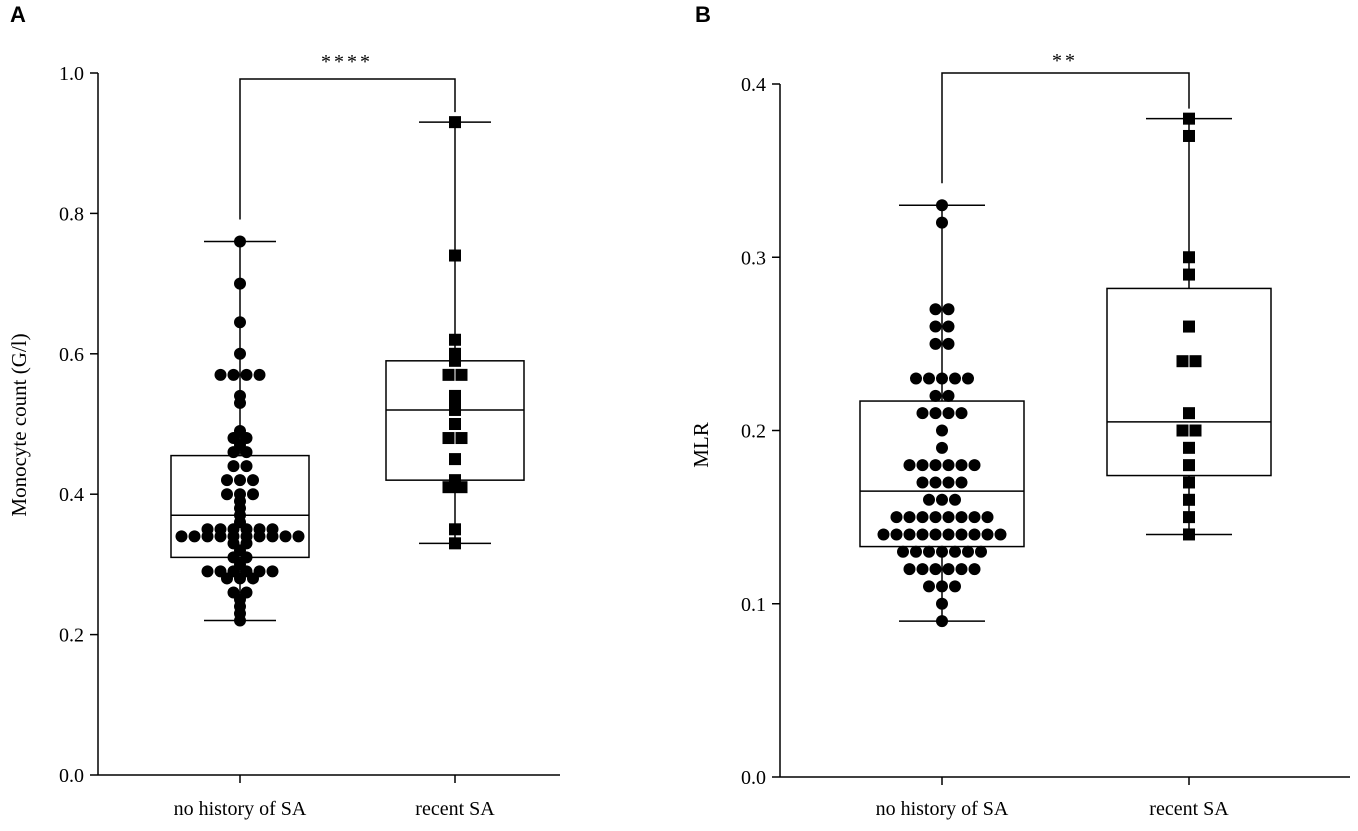 This screenshot has height=831, width=1358. I want to click on panel-b-y-axis-title: MLR, so click(701, 445).